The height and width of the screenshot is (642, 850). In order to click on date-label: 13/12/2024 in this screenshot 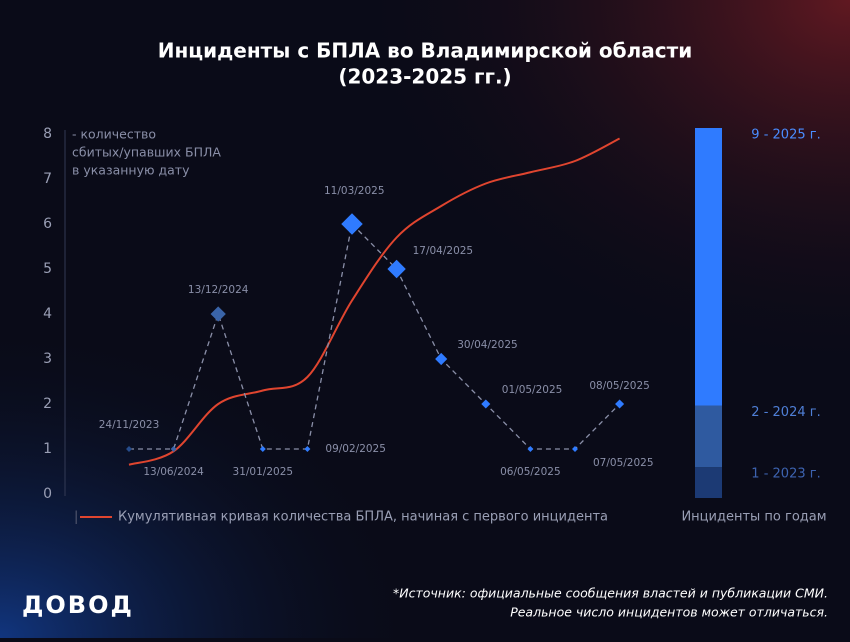, I will do `click(218, 290)`.